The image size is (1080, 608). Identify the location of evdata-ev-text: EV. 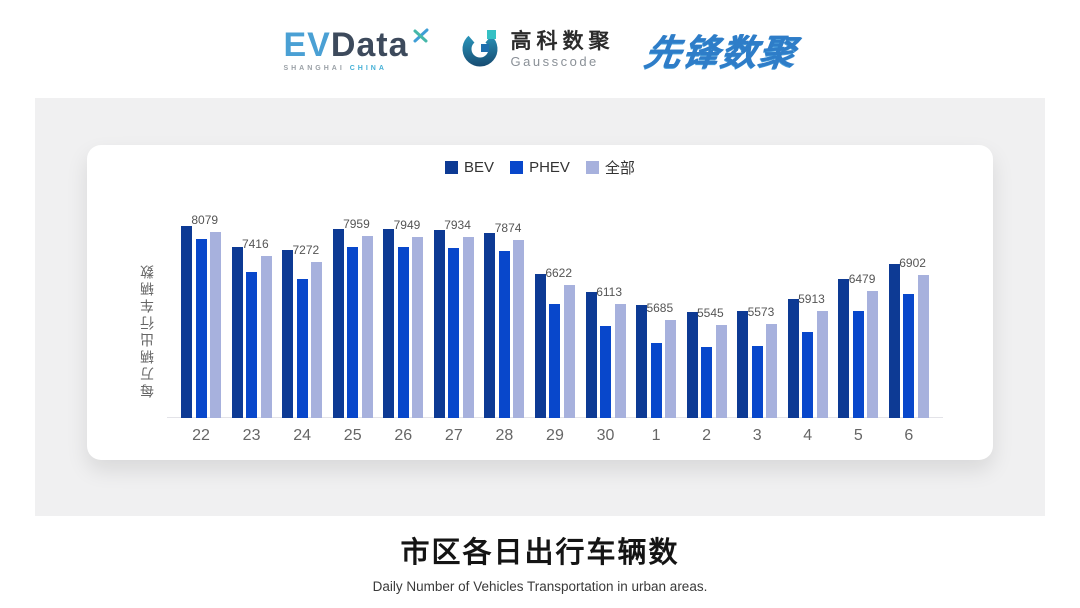
(307, 45).